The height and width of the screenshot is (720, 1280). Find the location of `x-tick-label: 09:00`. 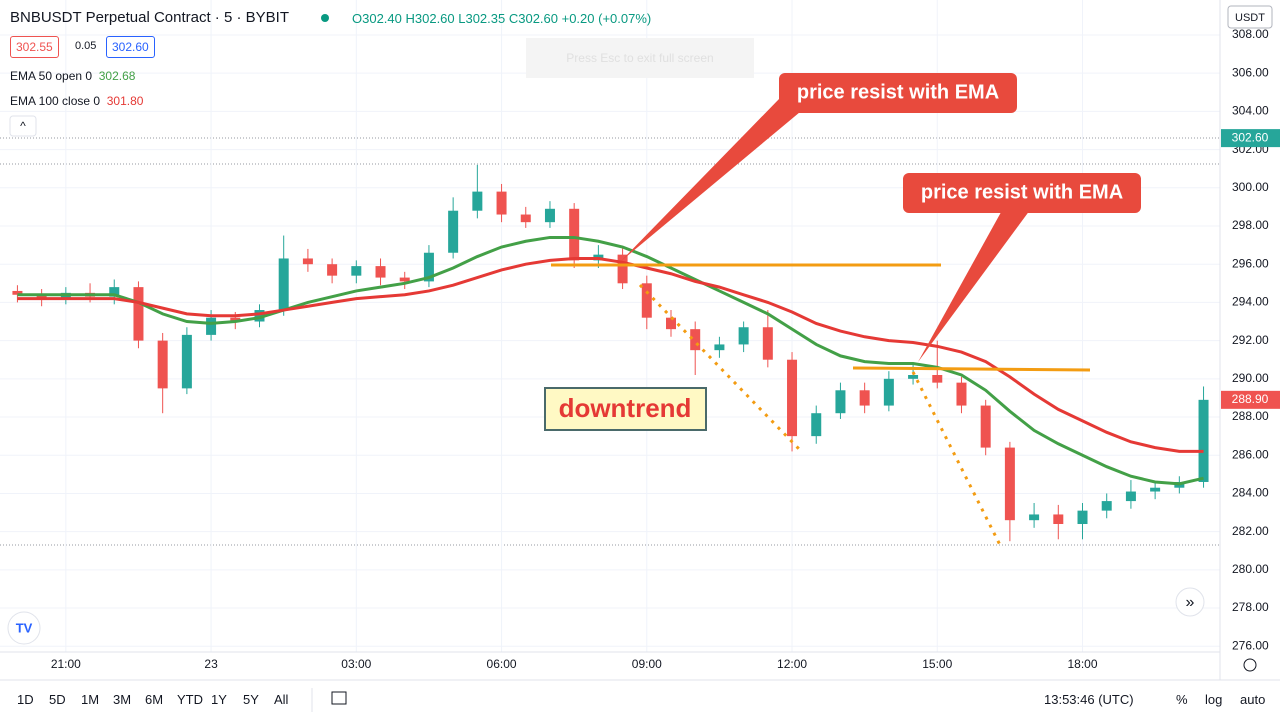

x-tick-label: 09:00 is located at coordinates (647, 664).